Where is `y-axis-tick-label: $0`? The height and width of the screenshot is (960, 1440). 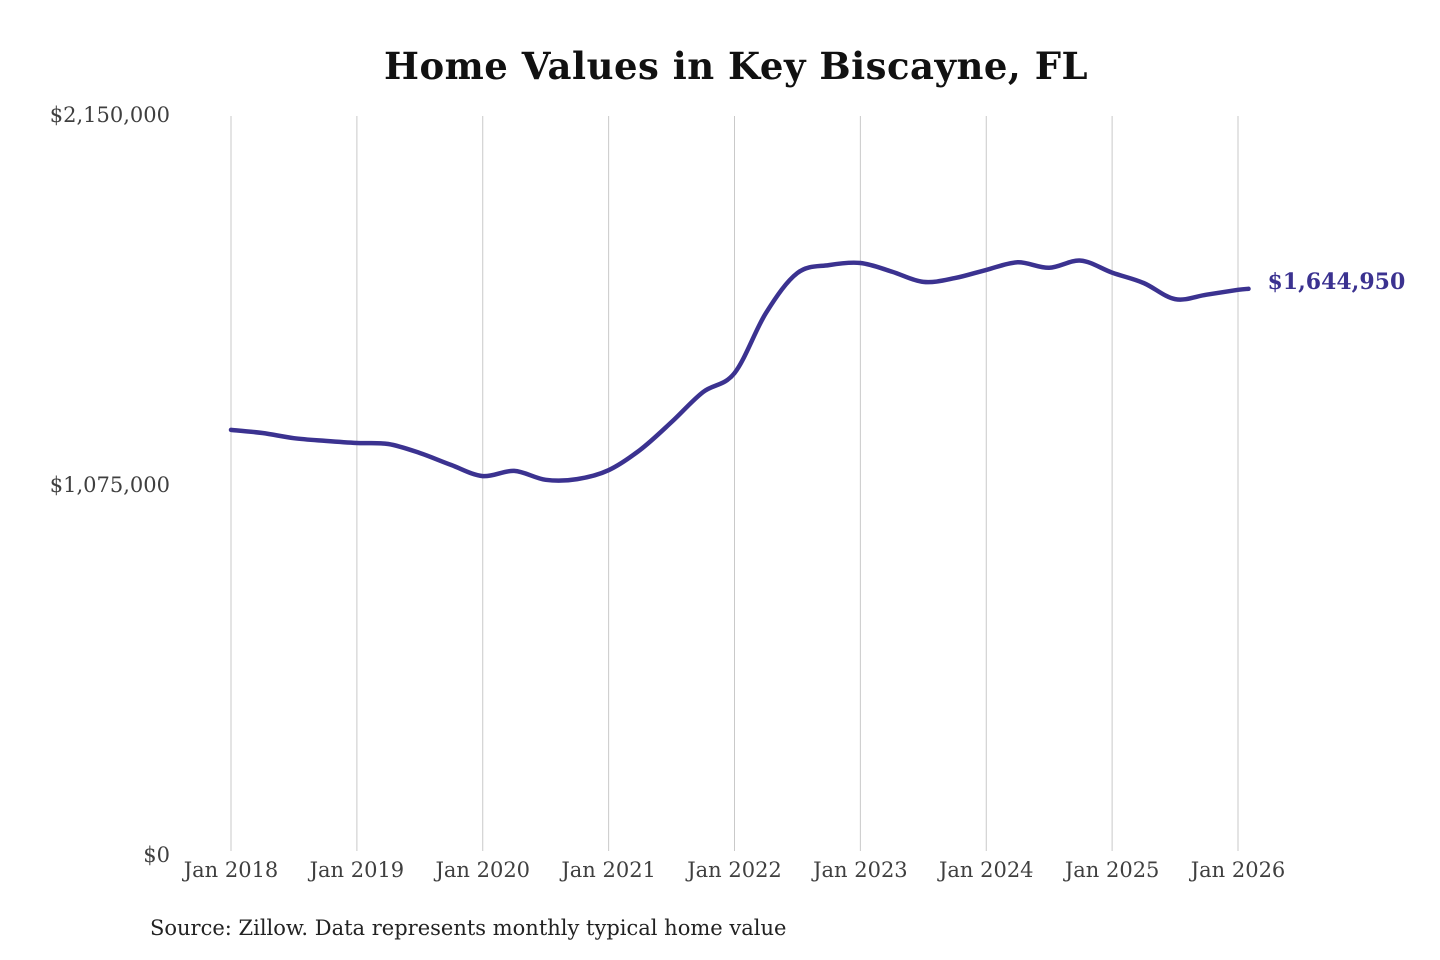
y-axis-tick-label: $0 is located at coordinates (156, 855).